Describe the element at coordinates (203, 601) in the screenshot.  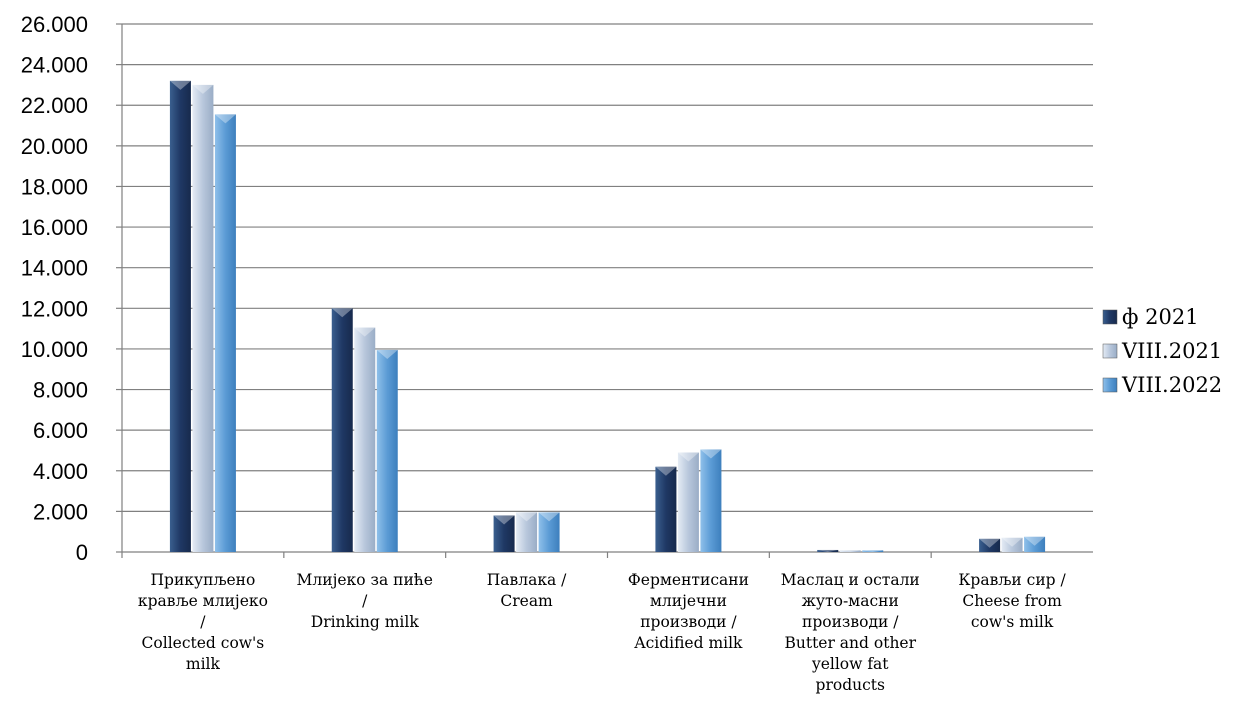
I see `x-category-label-line: крављe млијеко` at that location.